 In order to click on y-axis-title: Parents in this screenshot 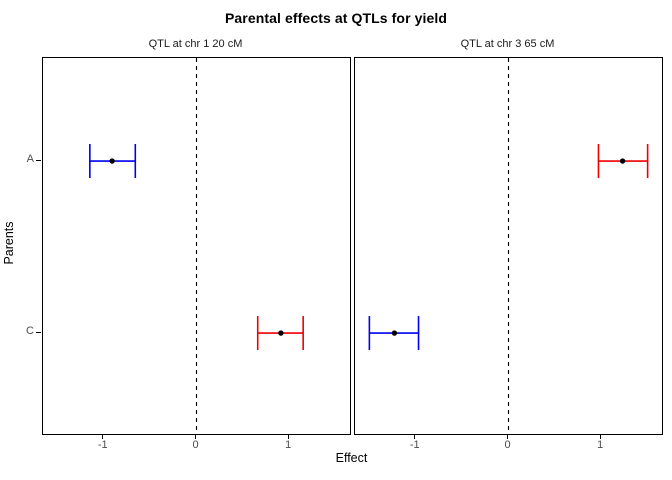, I will do `click(9, 243)`.